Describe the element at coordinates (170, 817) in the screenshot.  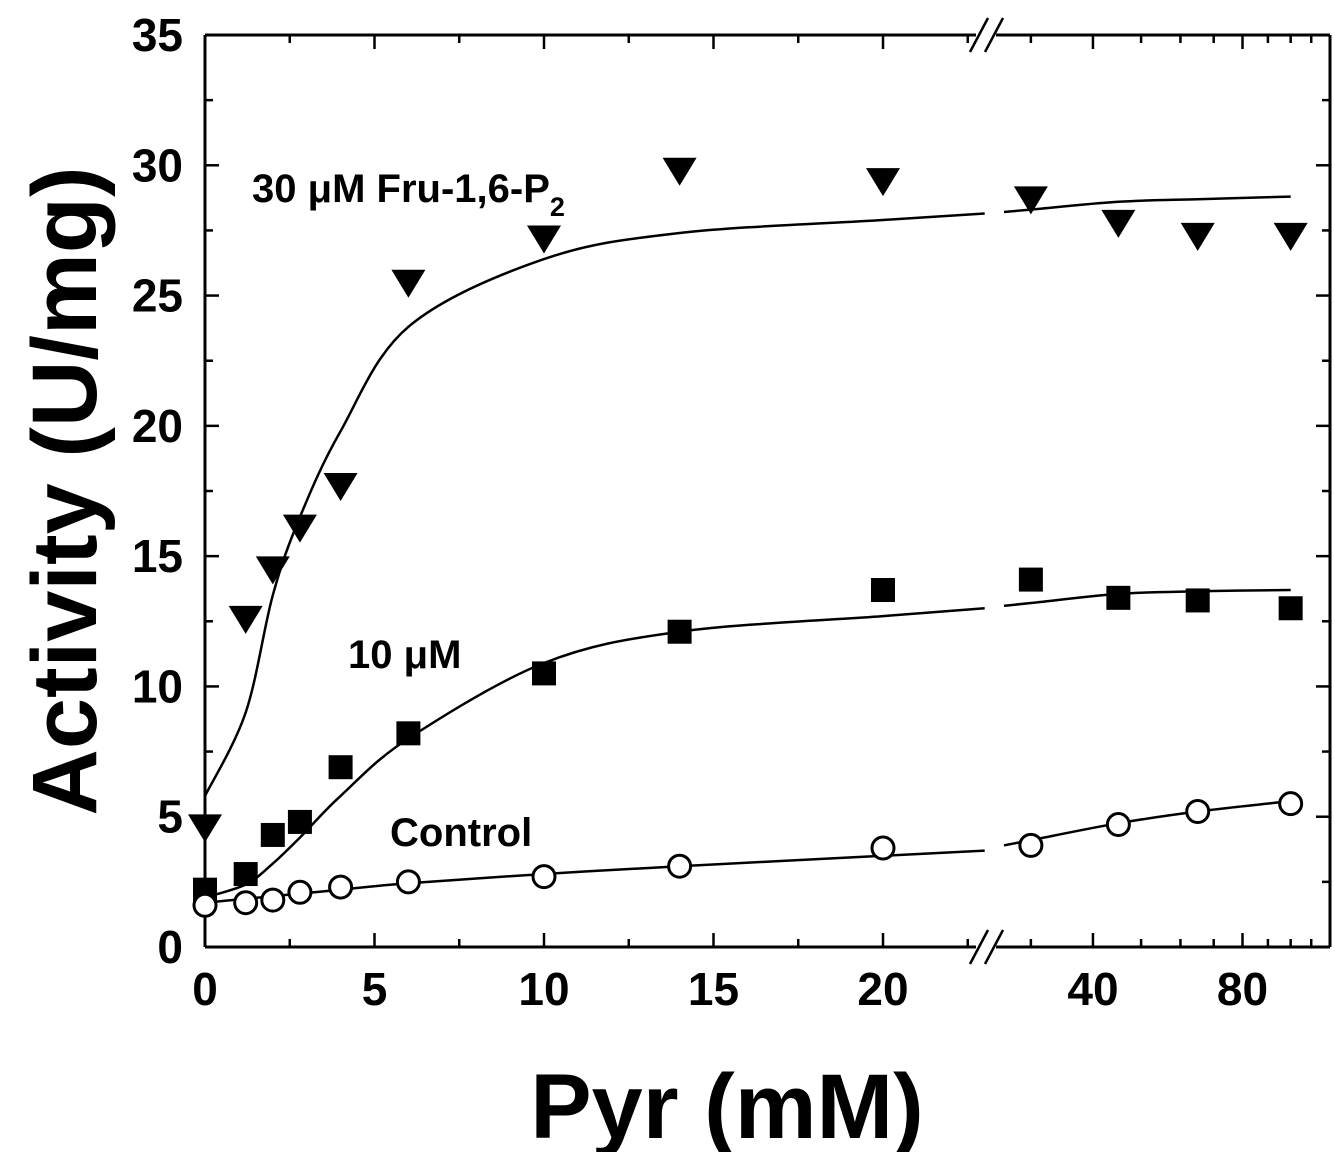
I see `y-tick-label: 5` at that location.